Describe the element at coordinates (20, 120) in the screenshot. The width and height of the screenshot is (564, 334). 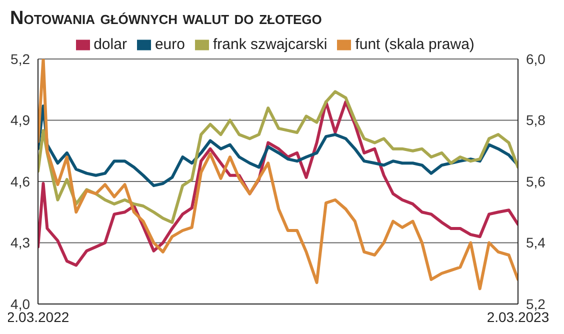
I see `y-tick-label: 4,9` at that location.